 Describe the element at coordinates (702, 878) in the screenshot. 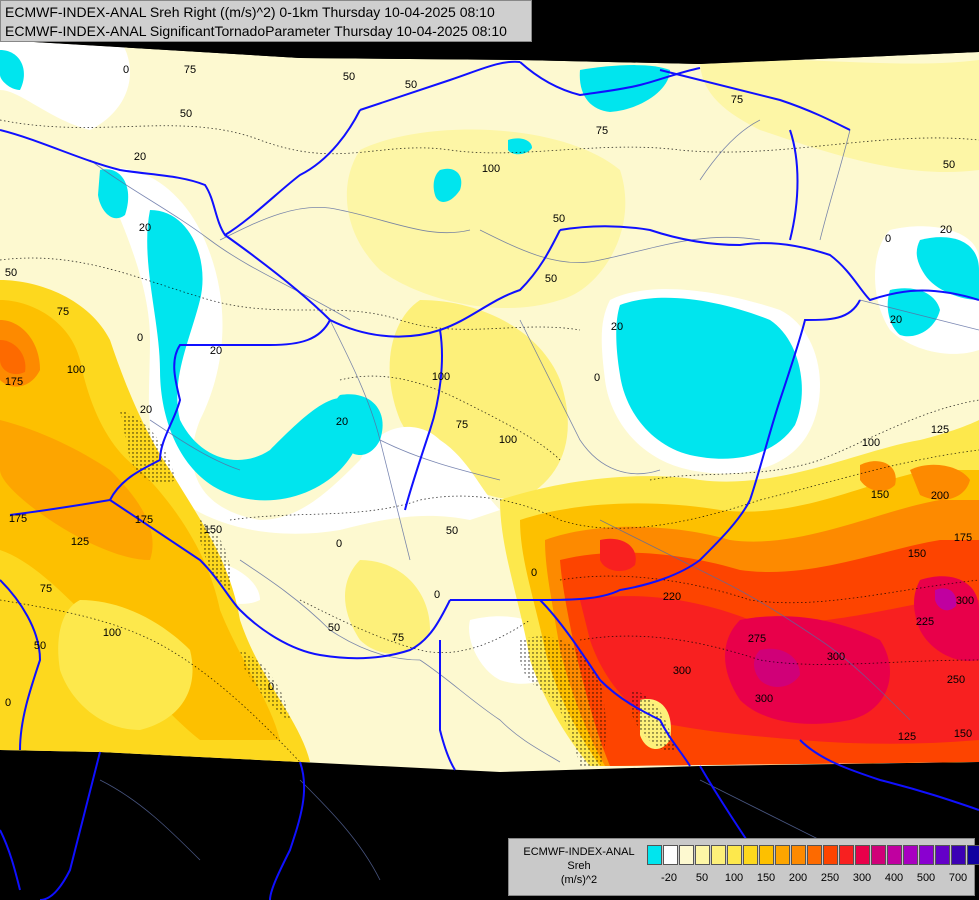

I see `legend-tick: 50` at that location.